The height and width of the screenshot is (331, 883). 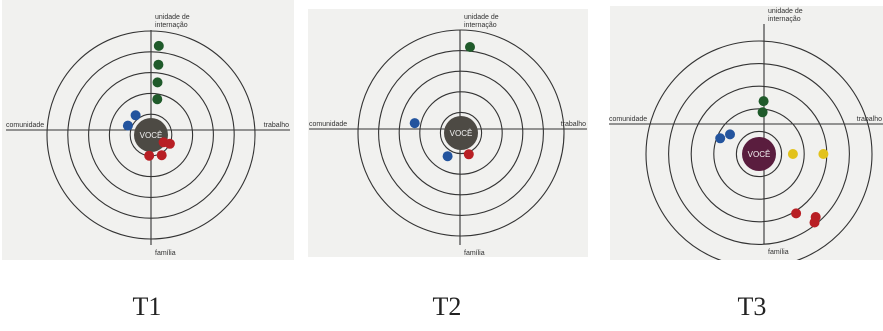 I want to click on caption-t3: T3, so click(x=752, y=306).